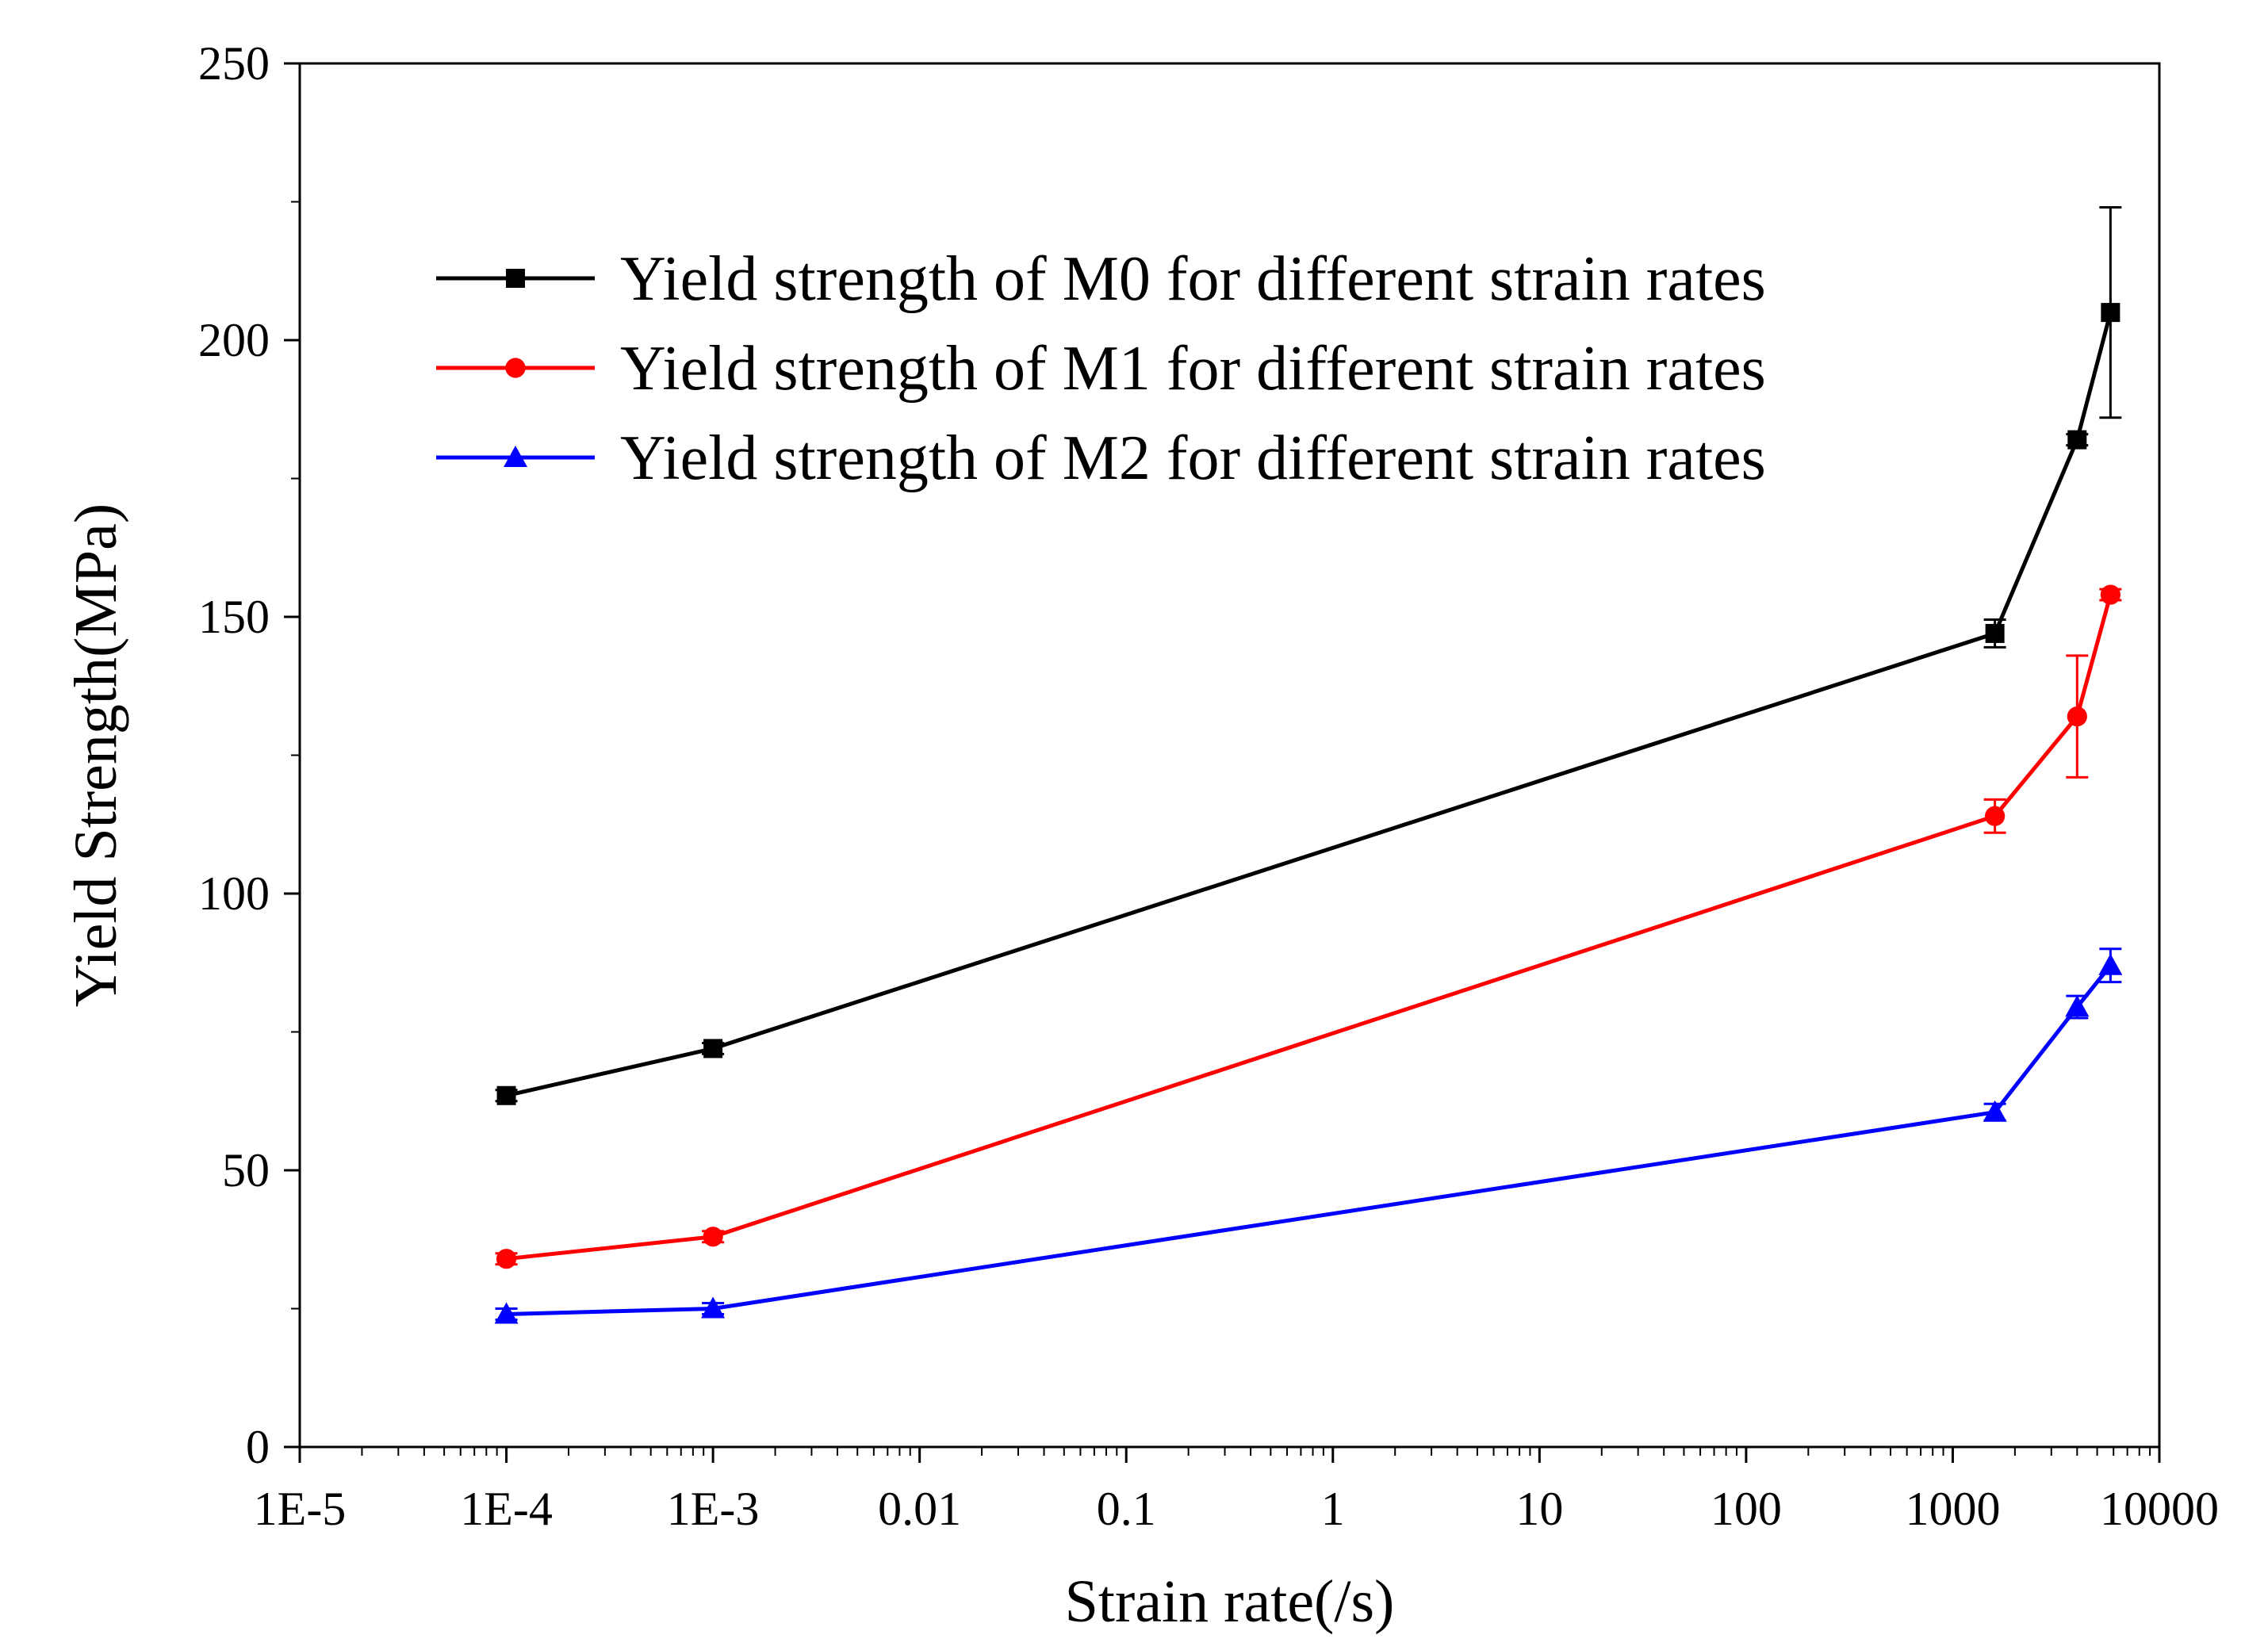 Image resolution: width=2268 pixels, height=1646 pixels. I want to click on y-axis-title: Yield Strength(MPa), so click(96, 755).